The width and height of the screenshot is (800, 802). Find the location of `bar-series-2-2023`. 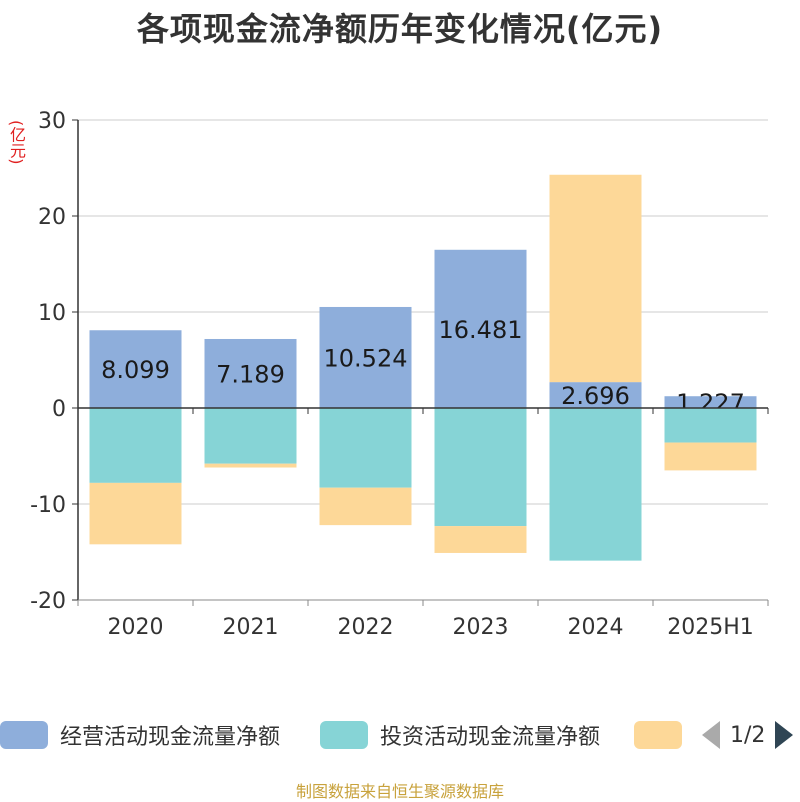

bar-series-2-2023 is located at coordinates (480, 539).